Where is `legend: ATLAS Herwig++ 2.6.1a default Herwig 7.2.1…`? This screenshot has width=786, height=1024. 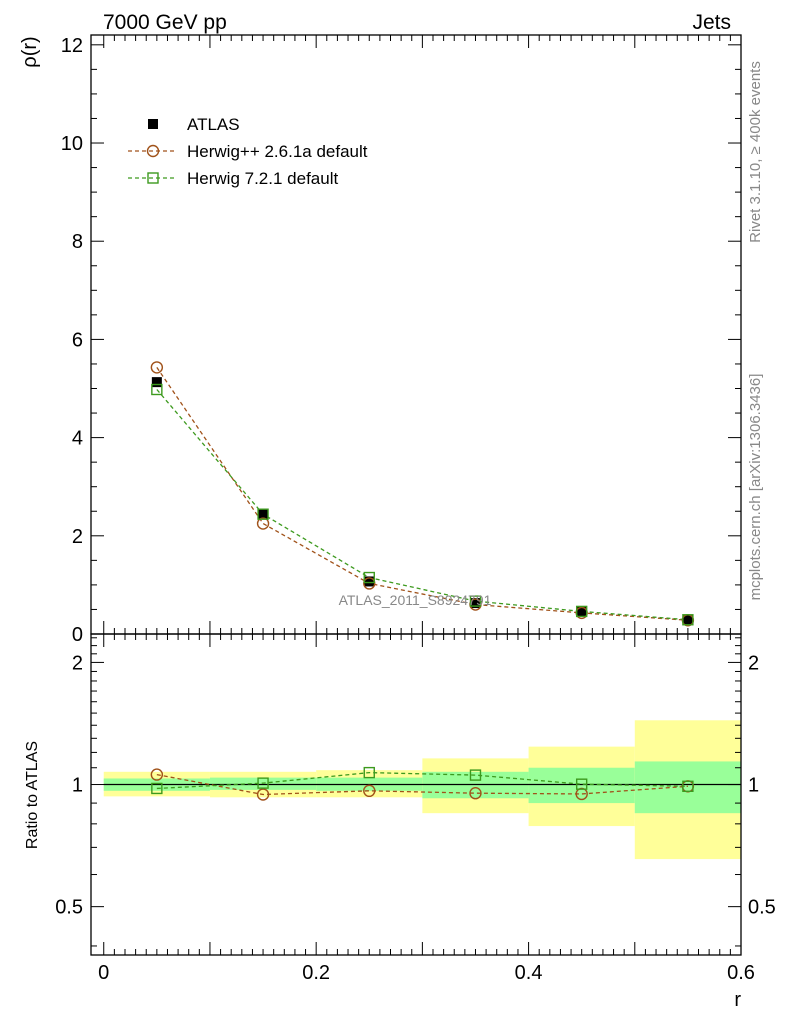 legend: ATLAS Herwig++ 2.6.1a default Herwig 7.2.1… is located at coordinates (248, 151).